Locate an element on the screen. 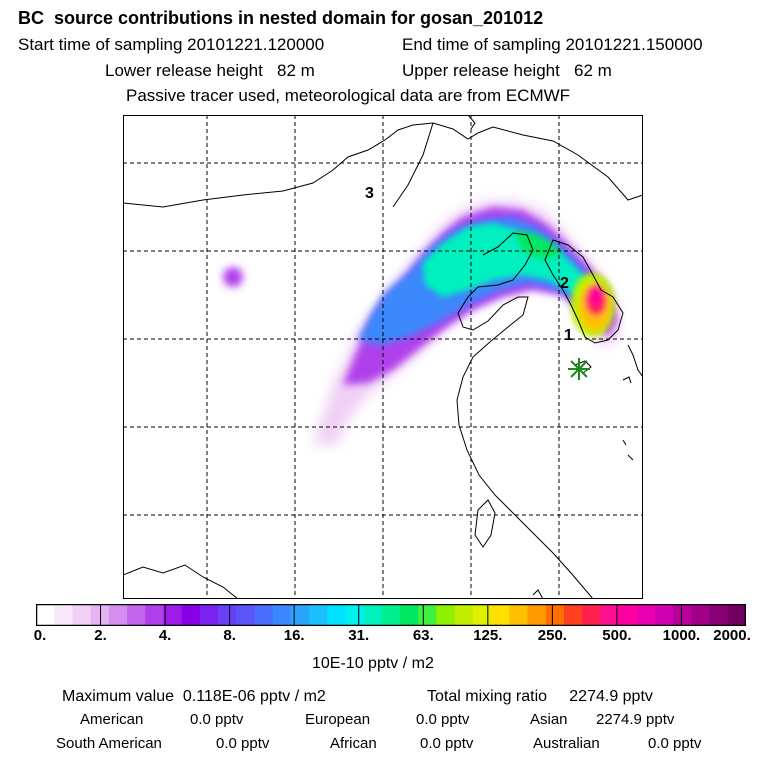 This screenshot has height=768, width=768. japan-coast is located at coordinates (635, 361).